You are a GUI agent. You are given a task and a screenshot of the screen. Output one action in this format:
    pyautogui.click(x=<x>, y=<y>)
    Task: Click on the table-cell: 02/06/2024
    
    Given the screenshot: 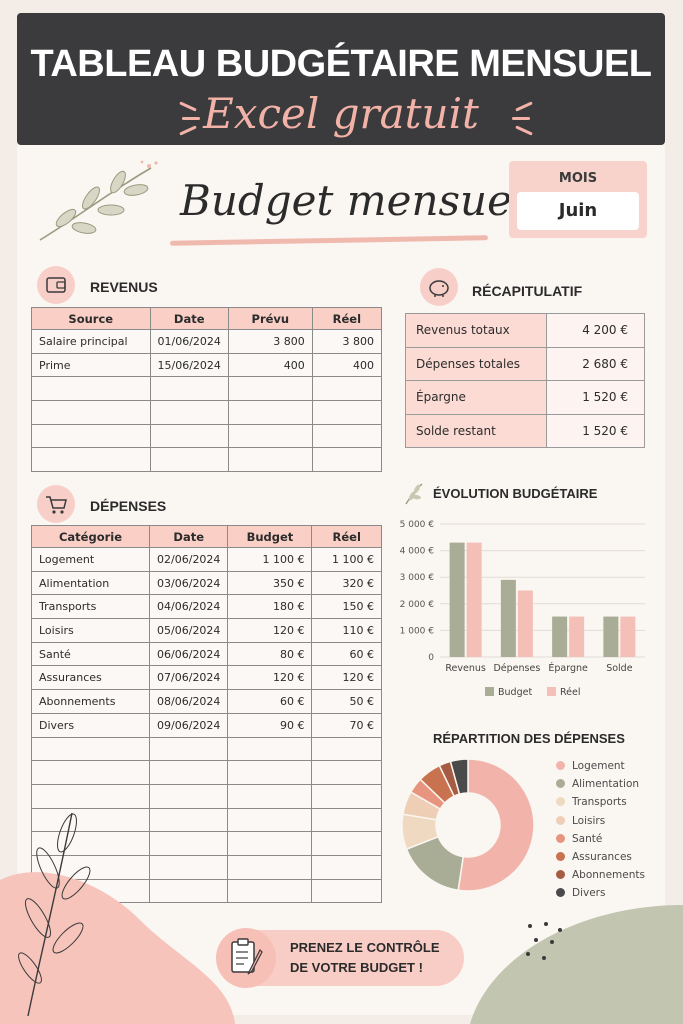 What is the action you would take?
    pyautogui.click(x=189, y=559)
    